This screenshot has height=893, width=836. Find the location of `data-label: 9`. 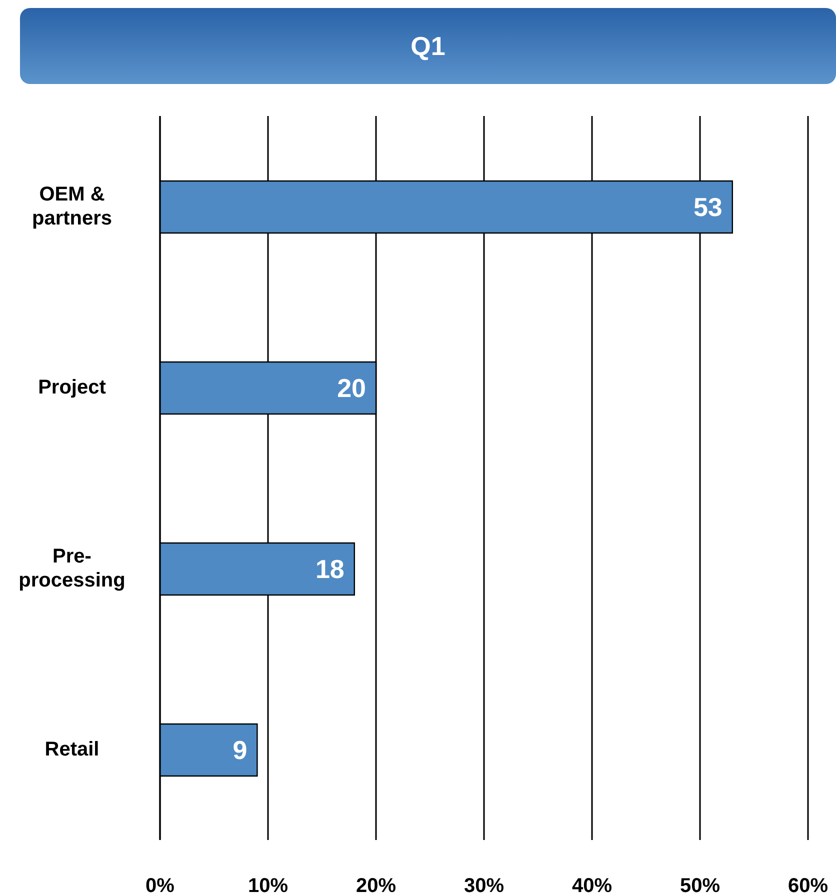

data-label: 9 is located at coordinates (240, 750).